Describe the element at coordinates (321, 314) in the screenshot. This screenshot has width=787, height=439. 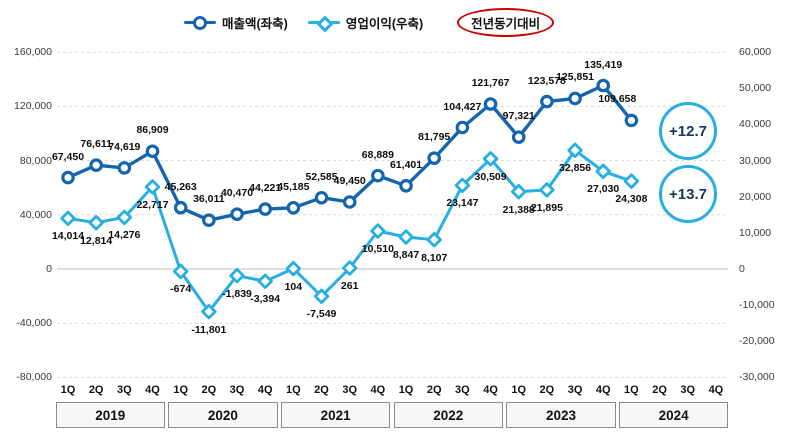
I see `data-label: -7,549` at that location.